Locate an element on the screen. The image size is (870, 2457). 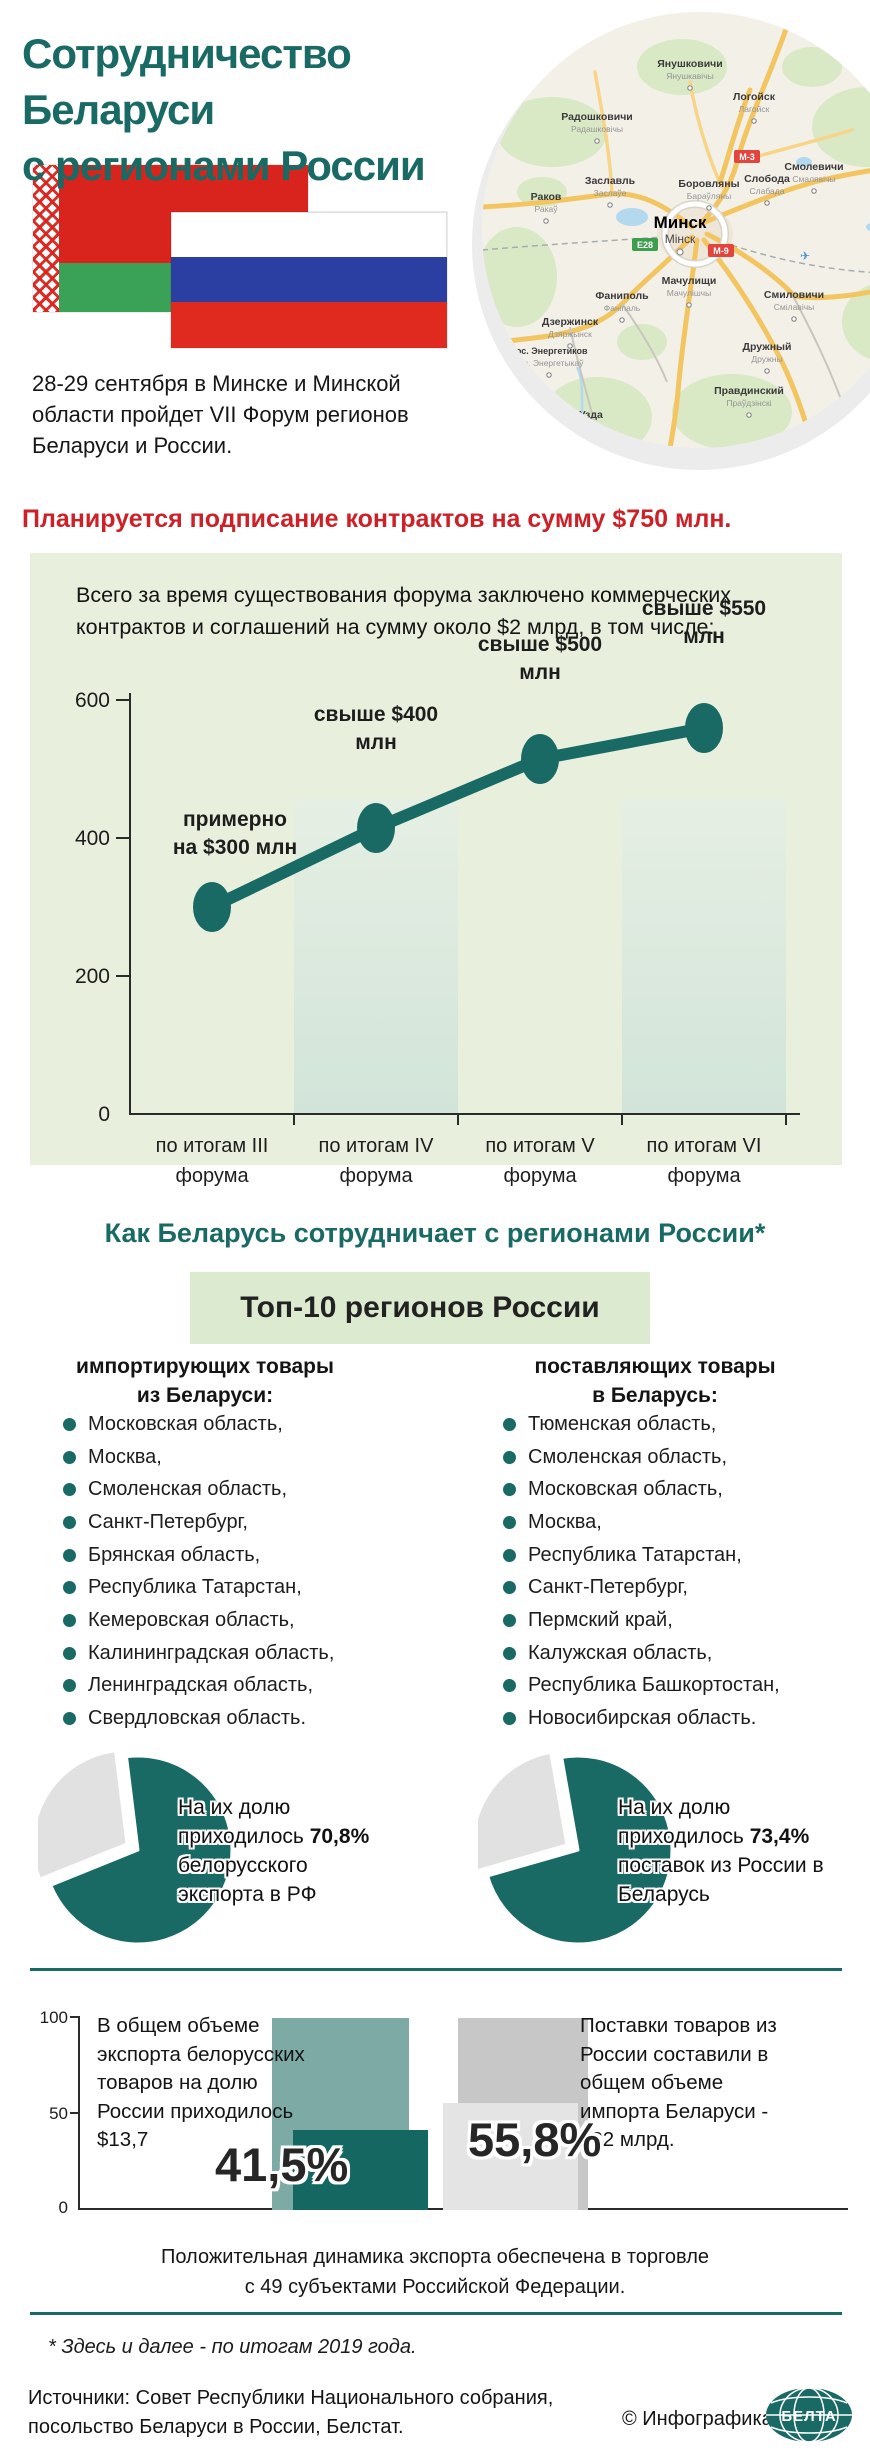
map-label-alt: Лагойск is located at coordinates (754, 109).